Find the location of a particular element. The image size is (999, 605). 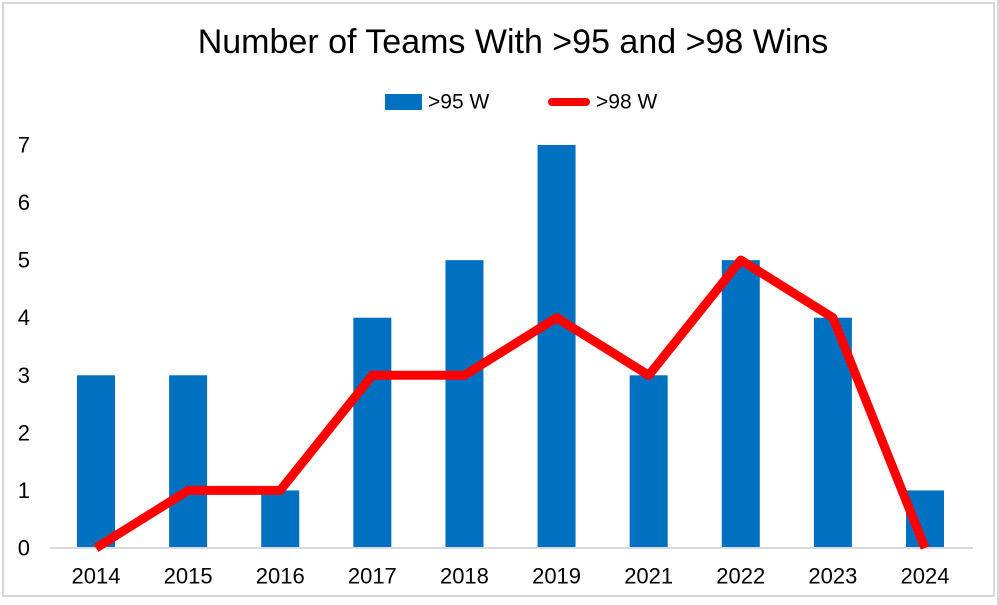

y-axis-tick-label: 4 is located at coordinates (24, 317).